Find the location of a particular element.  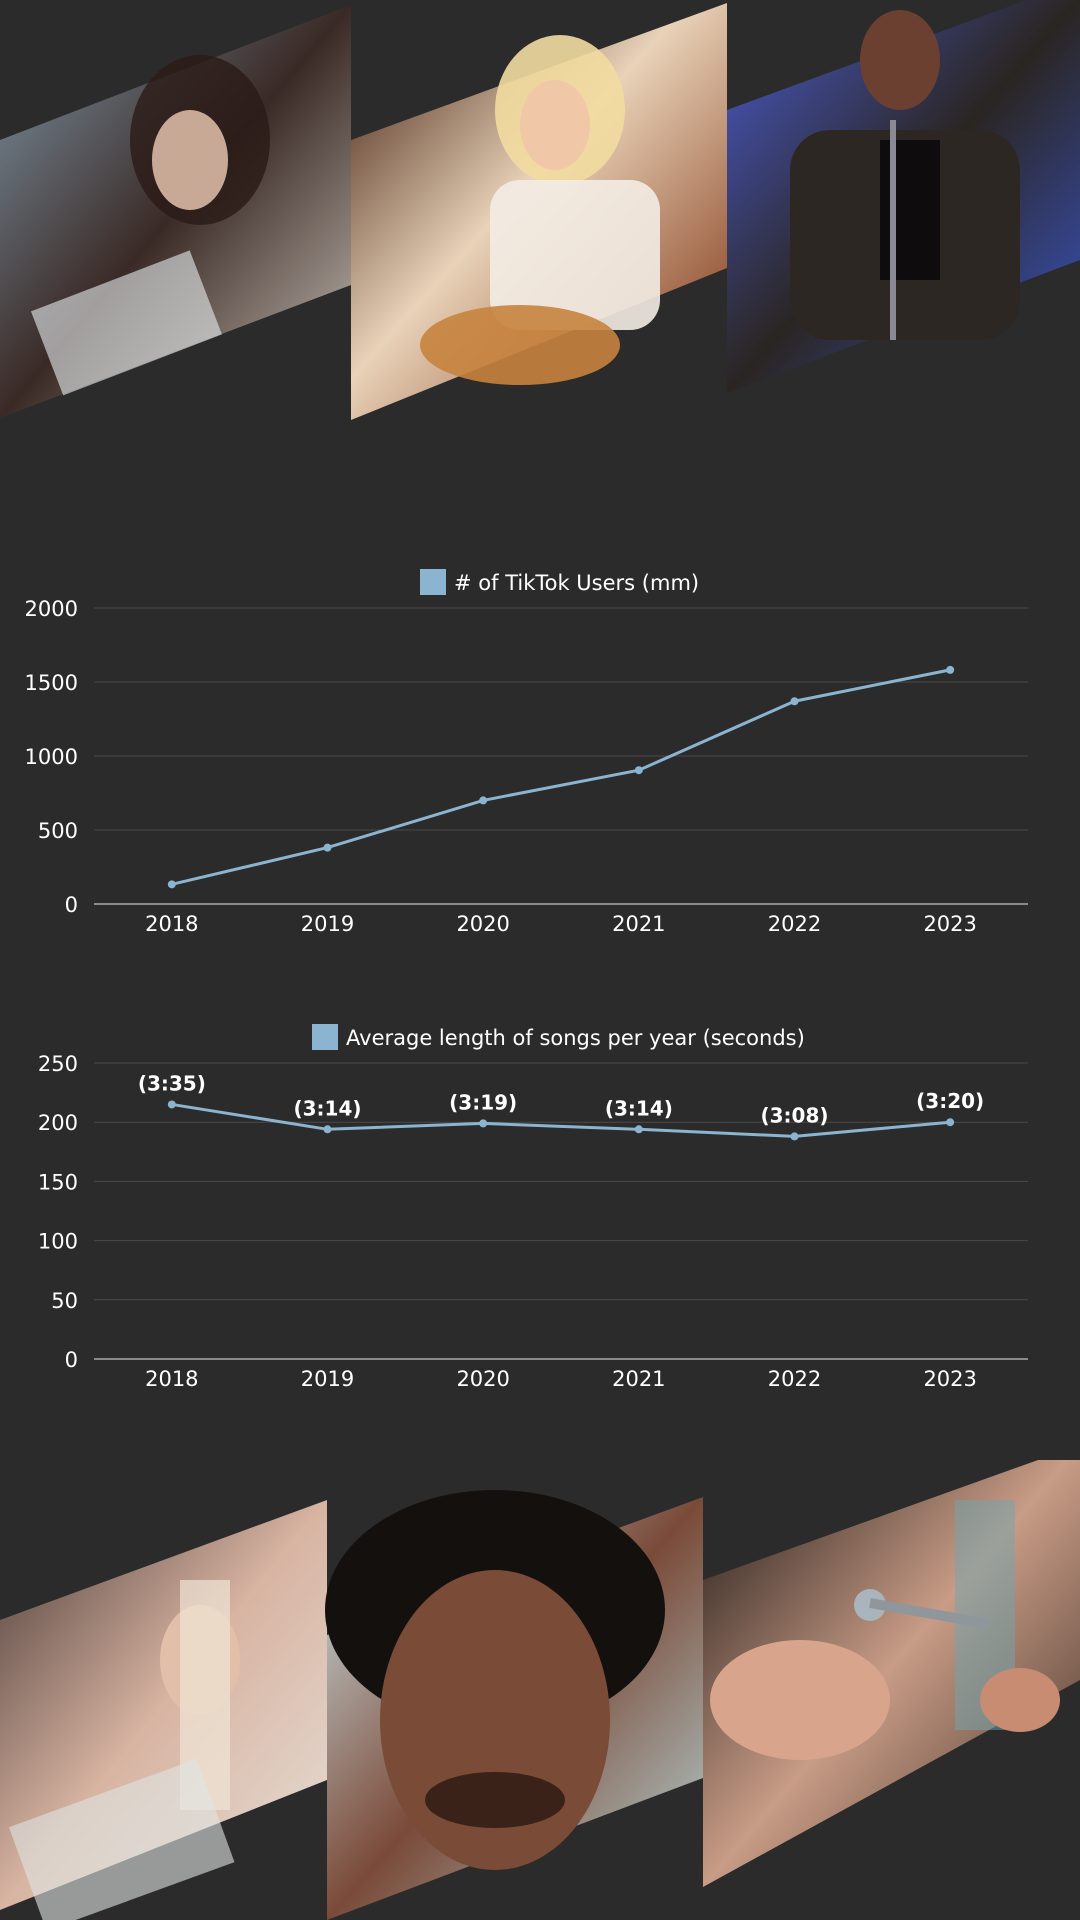

y-tick-label: 1500 is located at coordinates (51, 683).